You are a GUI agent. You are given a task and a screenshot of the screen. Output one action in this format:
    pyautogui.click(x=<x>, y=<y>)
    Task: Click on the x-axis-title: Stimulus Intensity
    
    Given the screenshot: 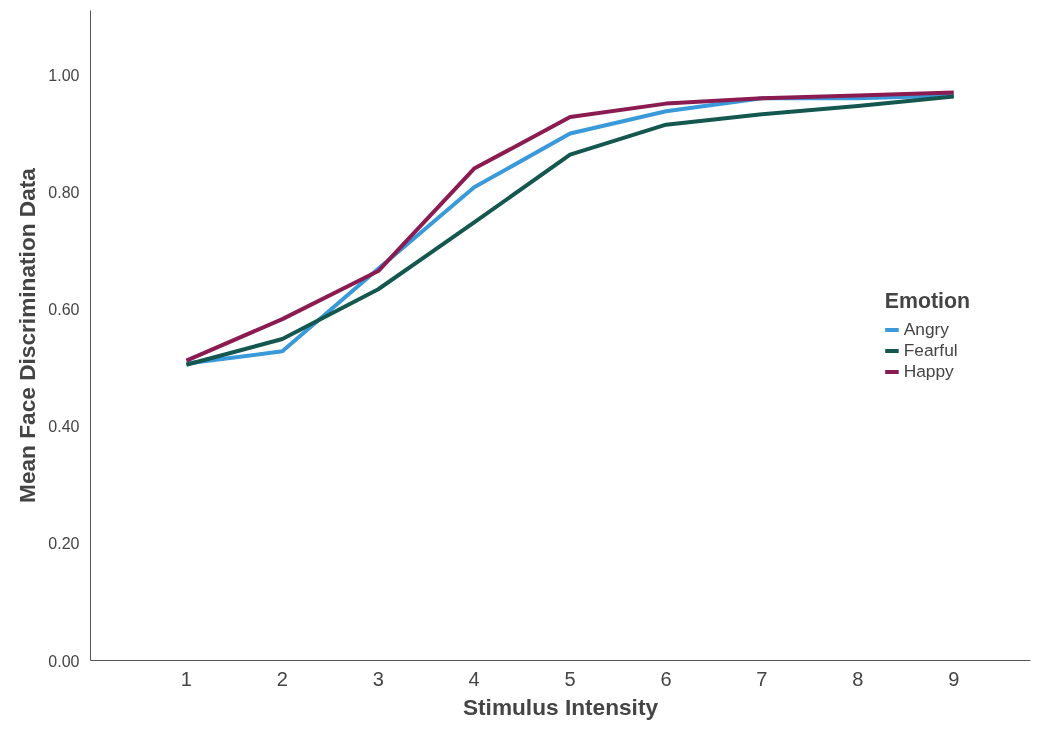 What is the action you would take?
    pyautogui.click(x=560, y=706)
    